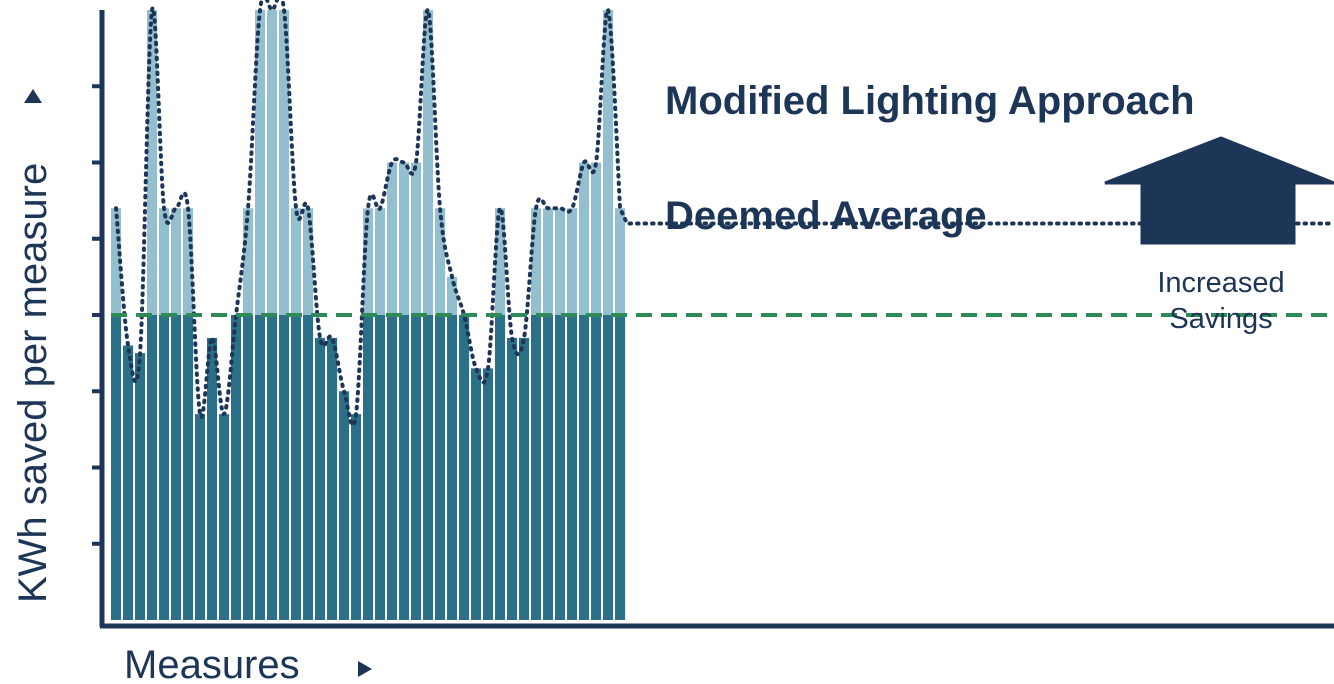  Describe the element at coordinates (164, 261) in the screenshot. I see `bar-5-above` at that location.